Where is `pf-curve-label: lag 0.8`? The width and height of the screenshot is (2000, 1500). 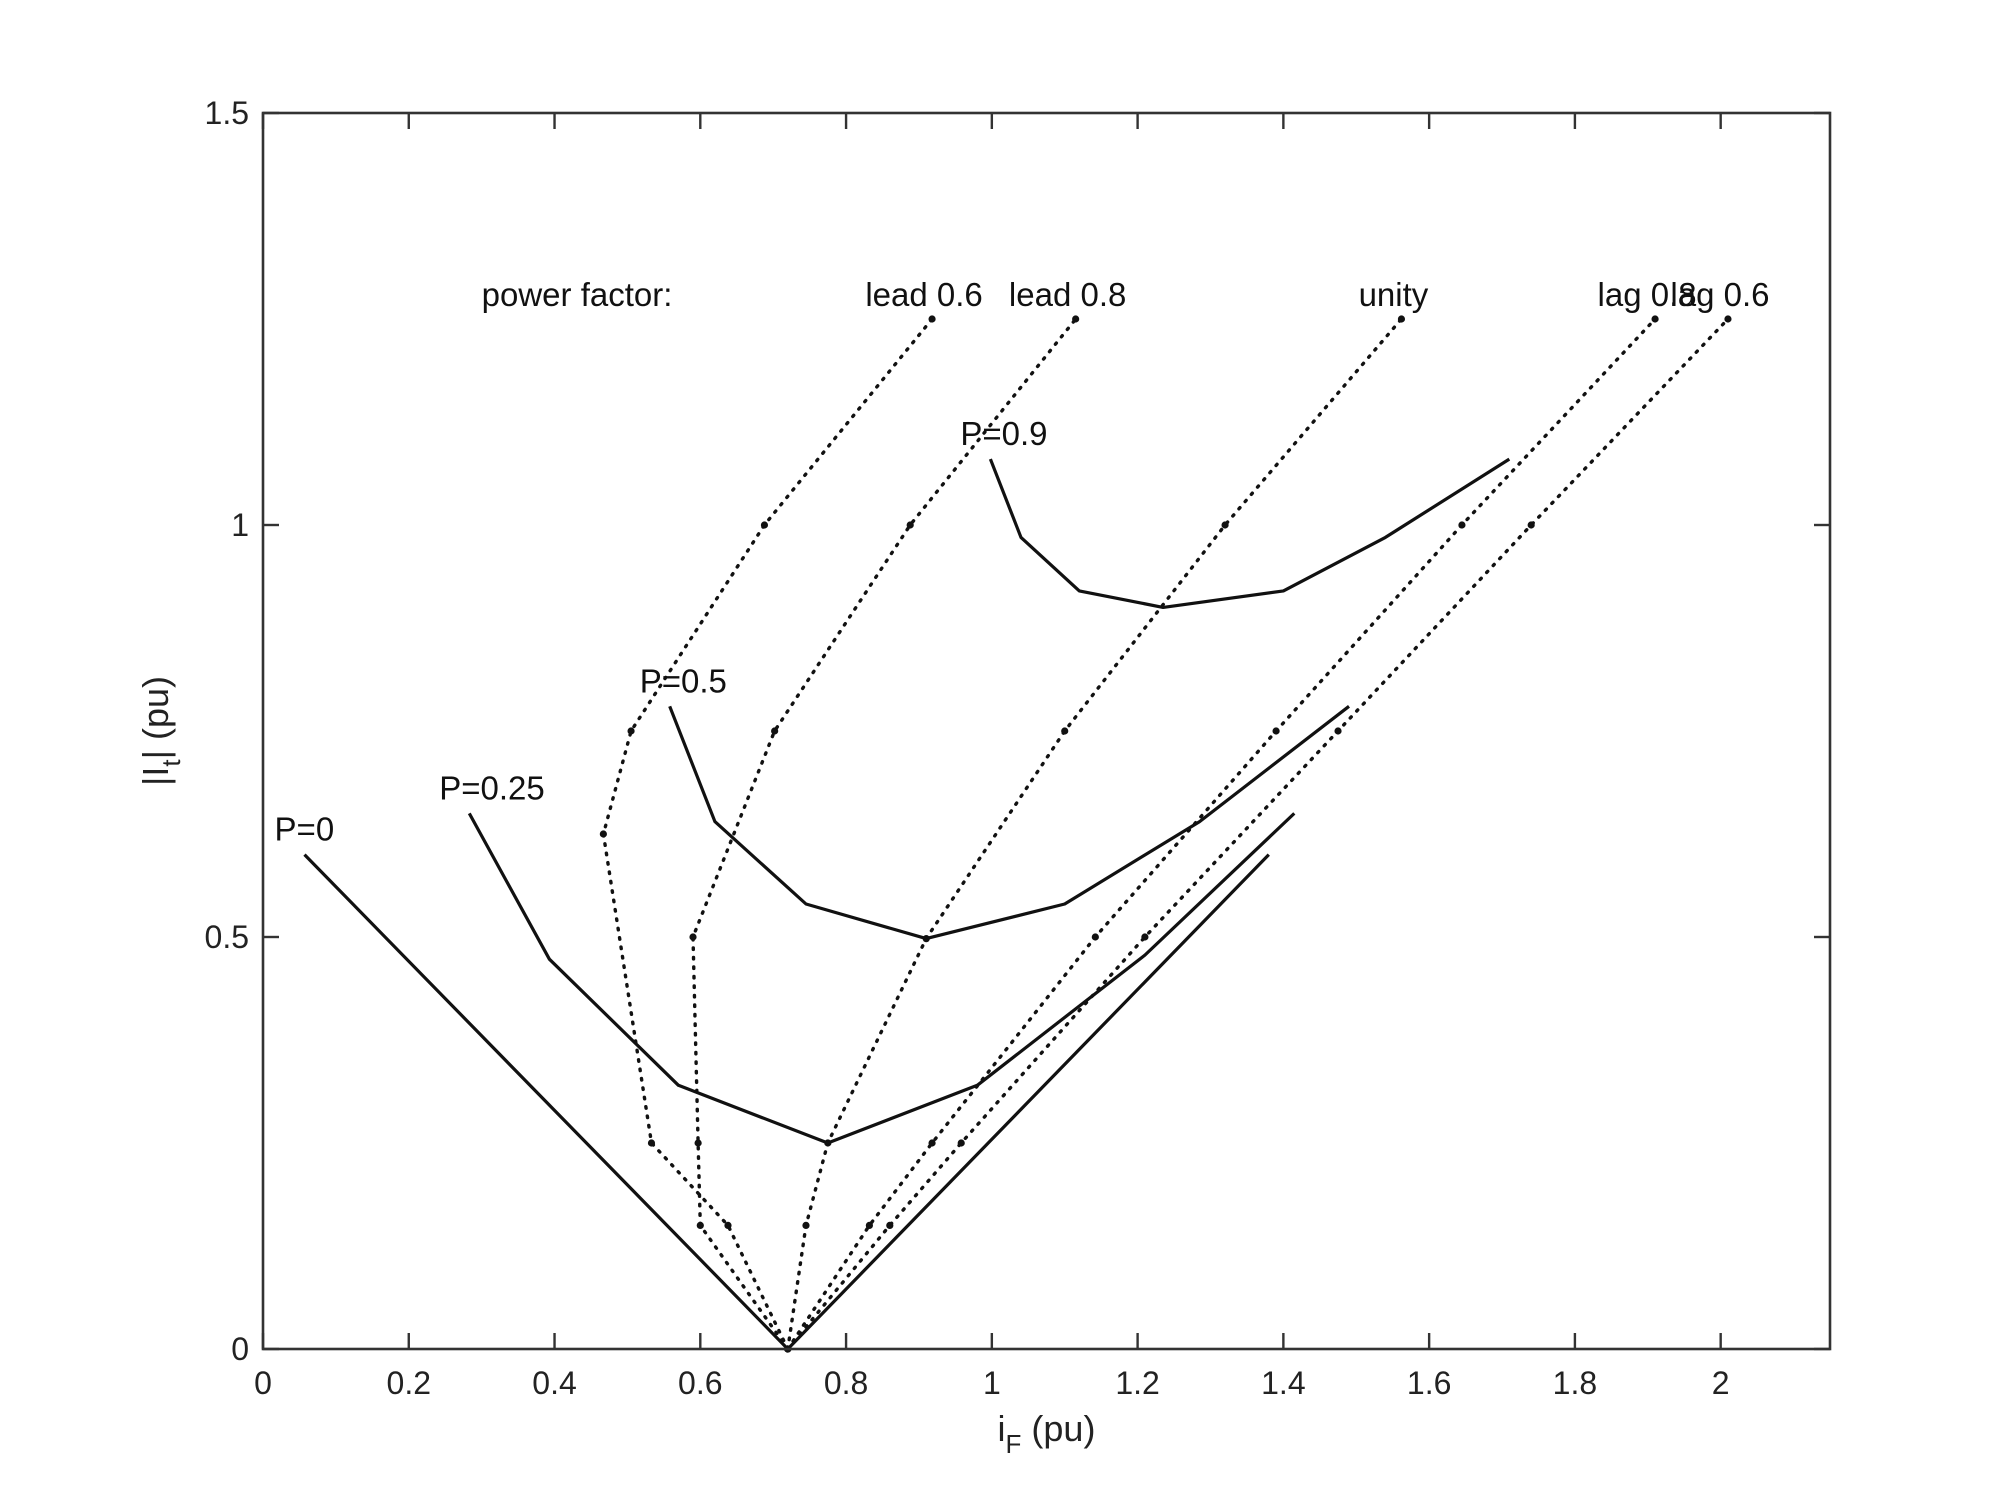 pf-curve-label: lag 0.8 is located at coordinates (1647, 294).